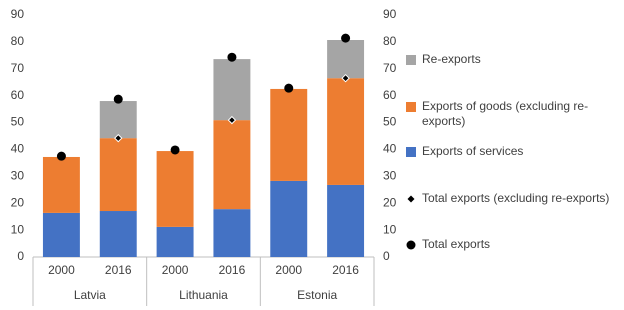  What do you see at coordinates (18, 149) in the screenshot?
I see `y-tick-label: 40` at bounding box center [18, 149].